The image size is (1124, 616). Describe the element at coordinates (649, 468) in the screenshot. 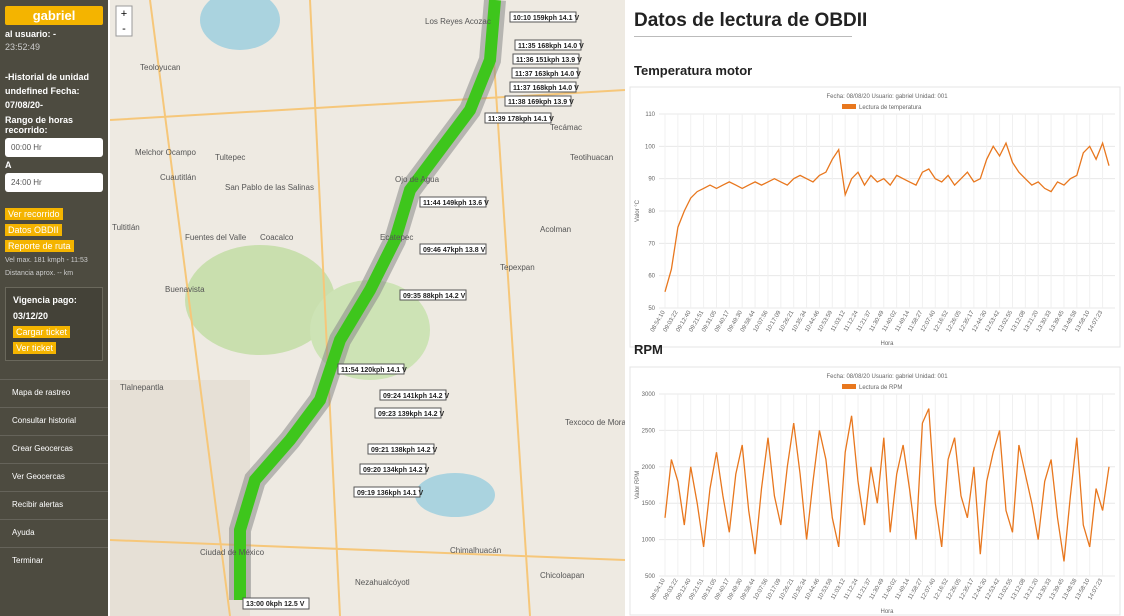

I see `y-tick-label: 2000` at that location.